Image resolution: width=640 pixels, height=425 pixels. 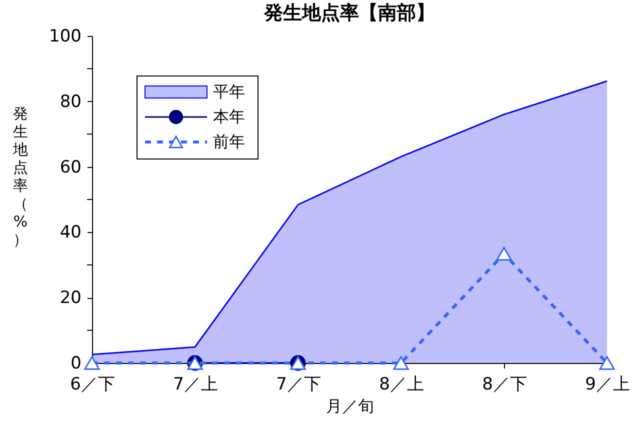 I want to click on y-tick-label: 40, so click(x=71, y=232).